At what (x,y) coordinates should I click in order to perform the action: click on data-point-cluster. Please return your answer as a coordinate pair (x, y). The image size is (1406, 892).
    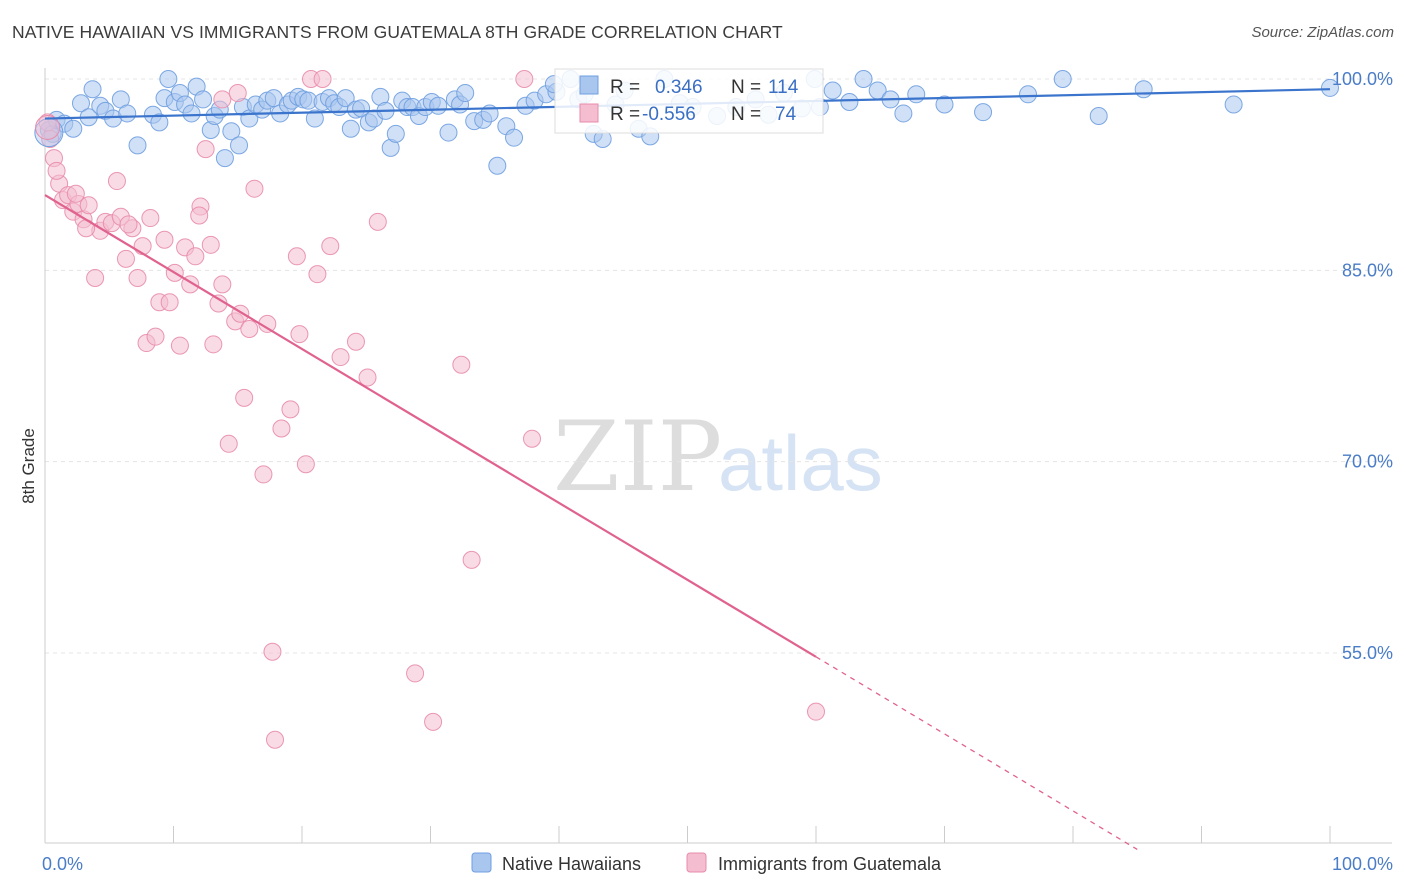
    Looking at the image, I should click on (48, 127).